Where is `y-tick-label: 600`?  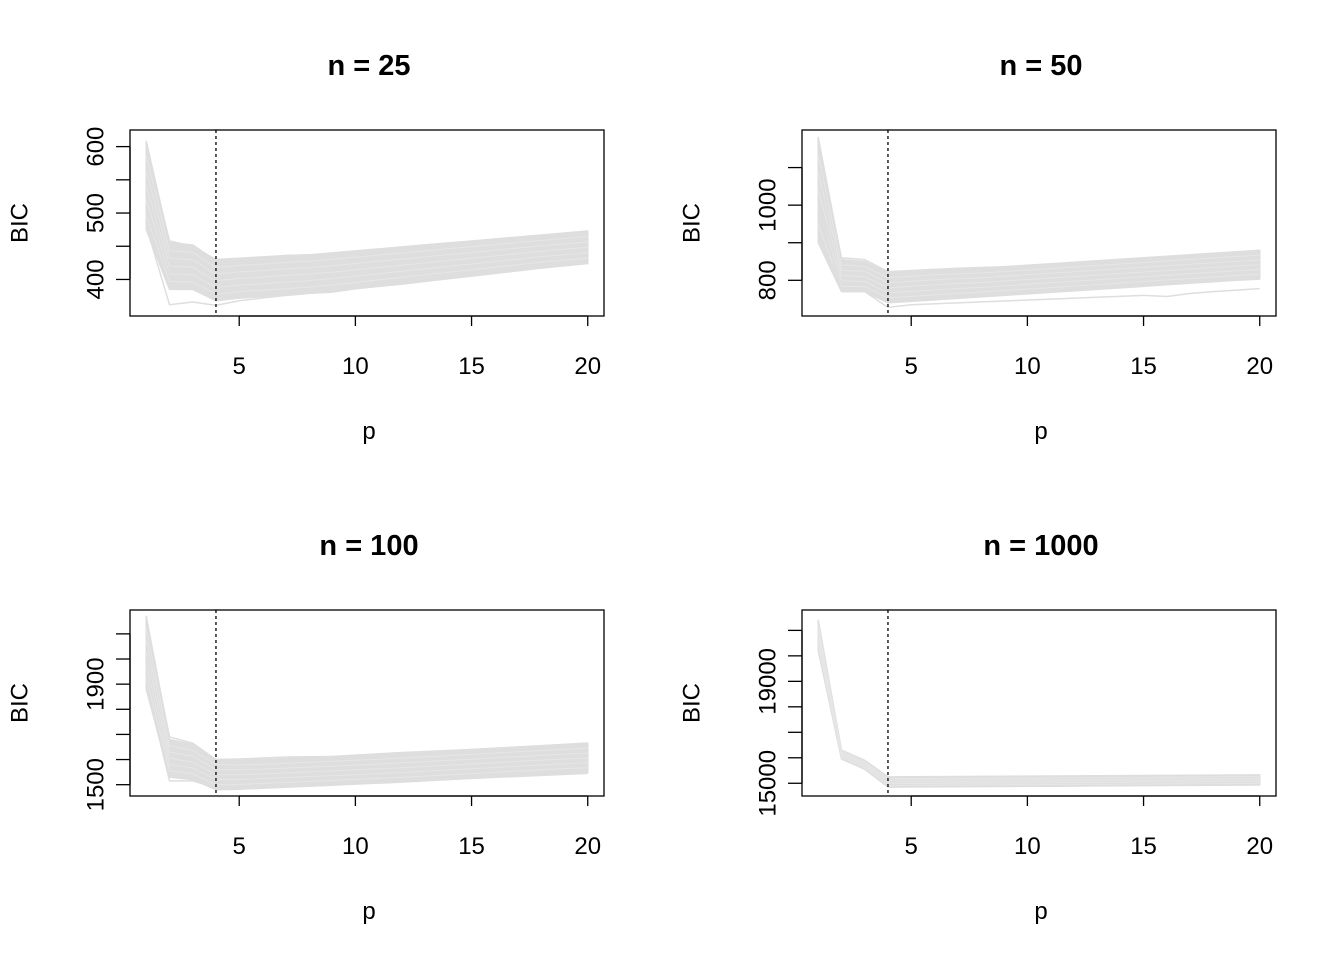 y-tick-label: 600 is located at coordinates (96, 147).